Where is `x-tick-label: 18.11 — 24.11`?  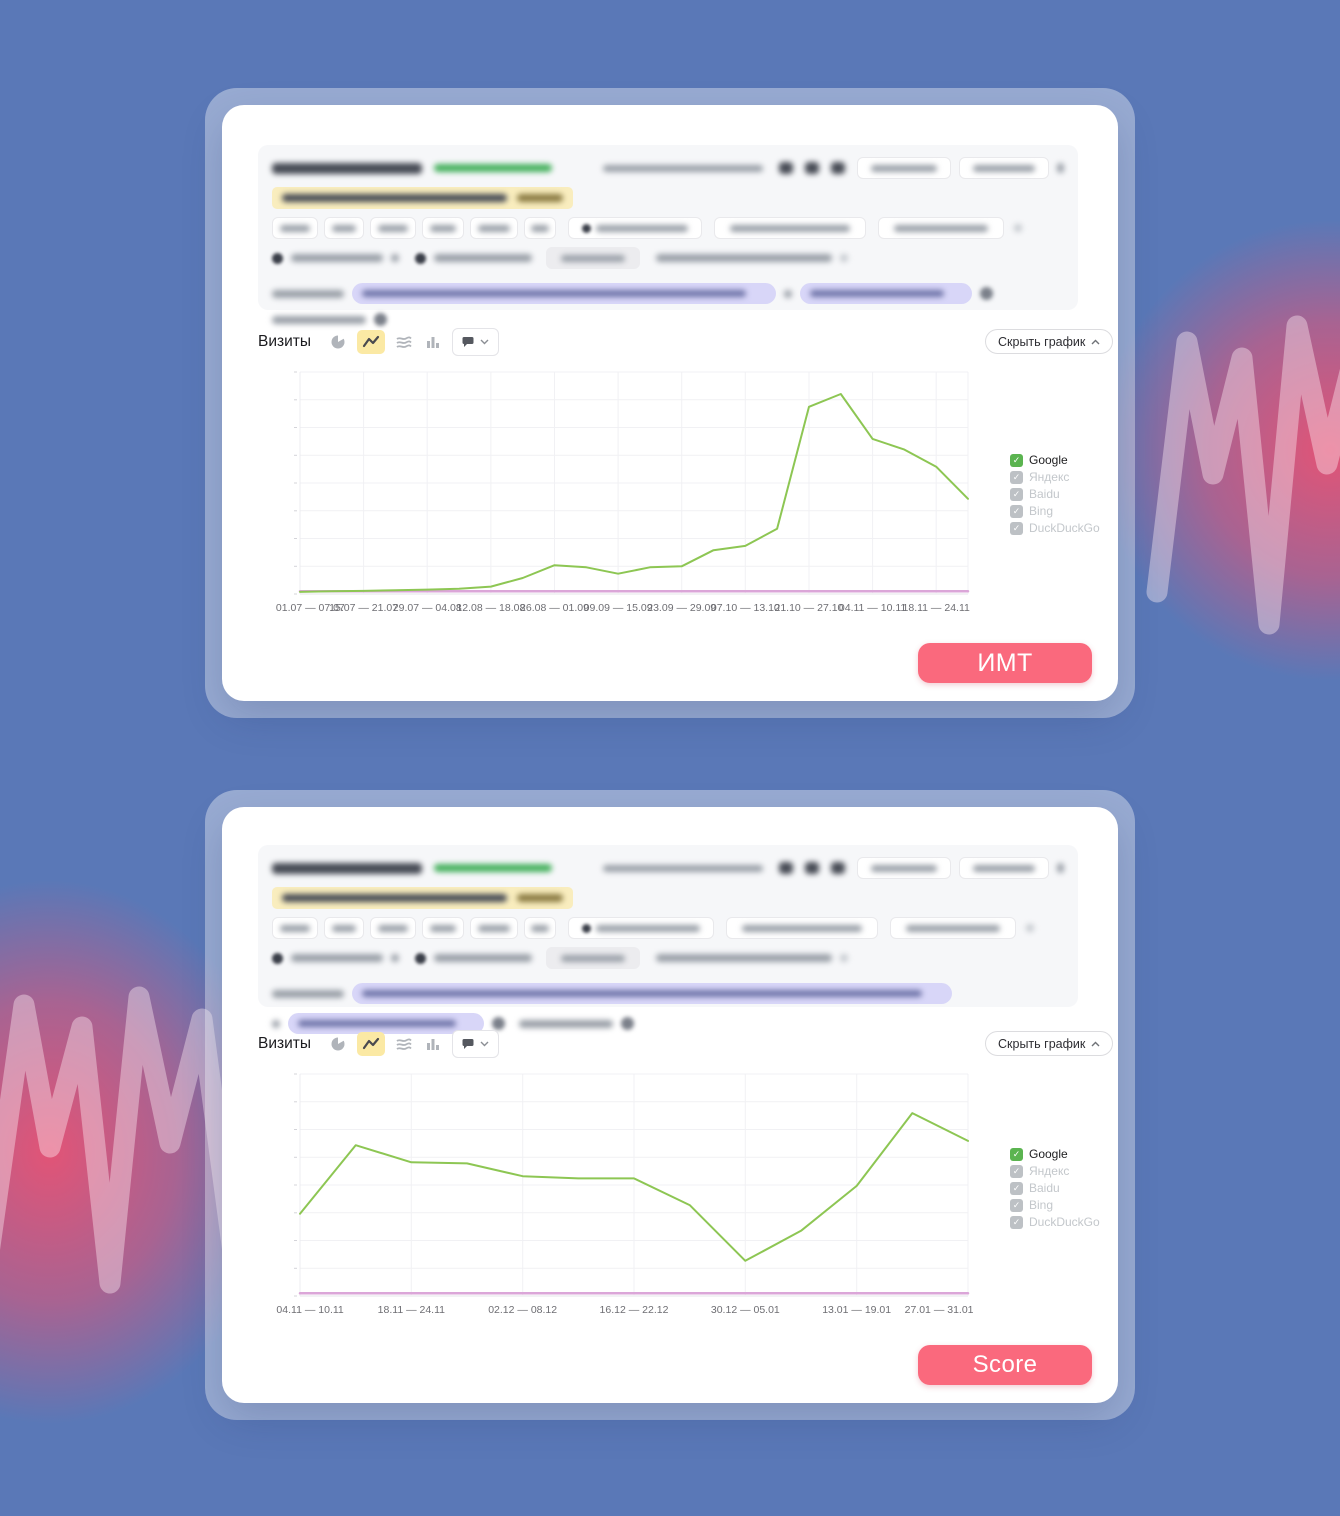 x-tick-label: 18.11 — 24.11 is located at coordinates (936, 608).